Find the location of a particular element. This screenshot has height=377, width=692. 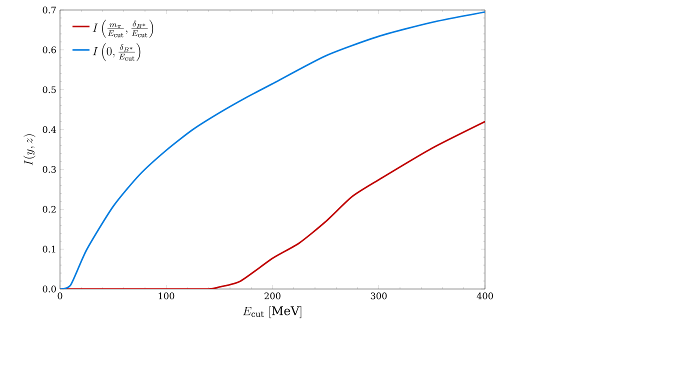

legend-label: $I\left(0,\frac{\delta_{B^*}}{E_{\rm cut}}\right)$ is located at coordinates (116, 52).